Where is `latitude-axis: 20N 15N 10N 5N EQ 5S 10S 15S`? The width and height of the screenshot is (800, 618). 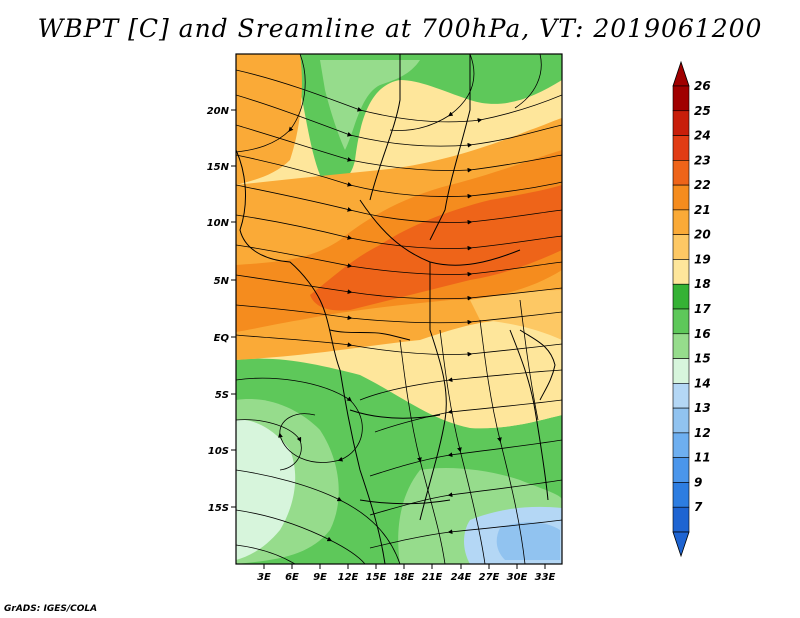 latitude-axis: 20N 15N 10N 5N EQ 5S 10S 15S is located at coordinates (221, 310).